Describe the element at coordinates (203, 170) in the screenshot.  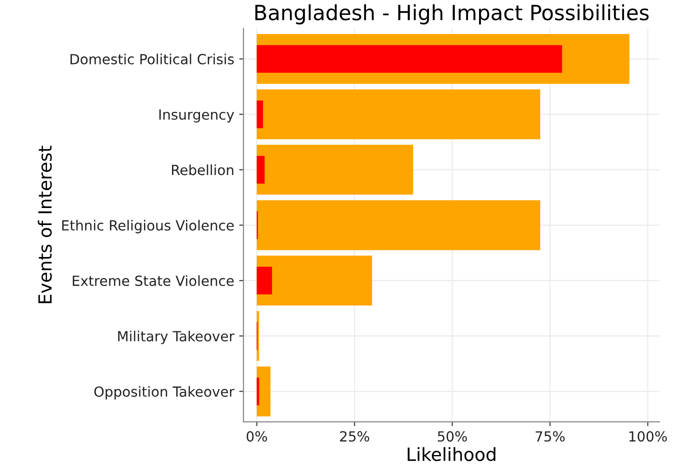
I see `y-tick-label: Rebellion` at that location.